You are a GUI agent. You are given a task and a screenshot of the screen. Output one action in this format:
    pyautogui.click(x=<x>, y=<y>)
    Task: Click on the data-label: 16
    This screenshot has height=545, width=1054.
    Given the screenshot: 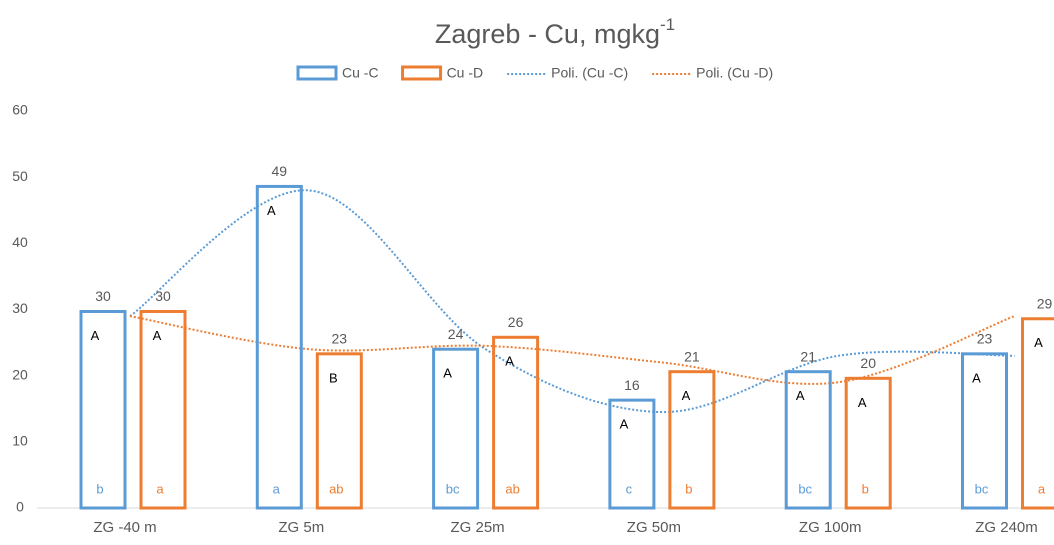 What is the action you would take?
    pyautogui.click(x=632, y=385)
    